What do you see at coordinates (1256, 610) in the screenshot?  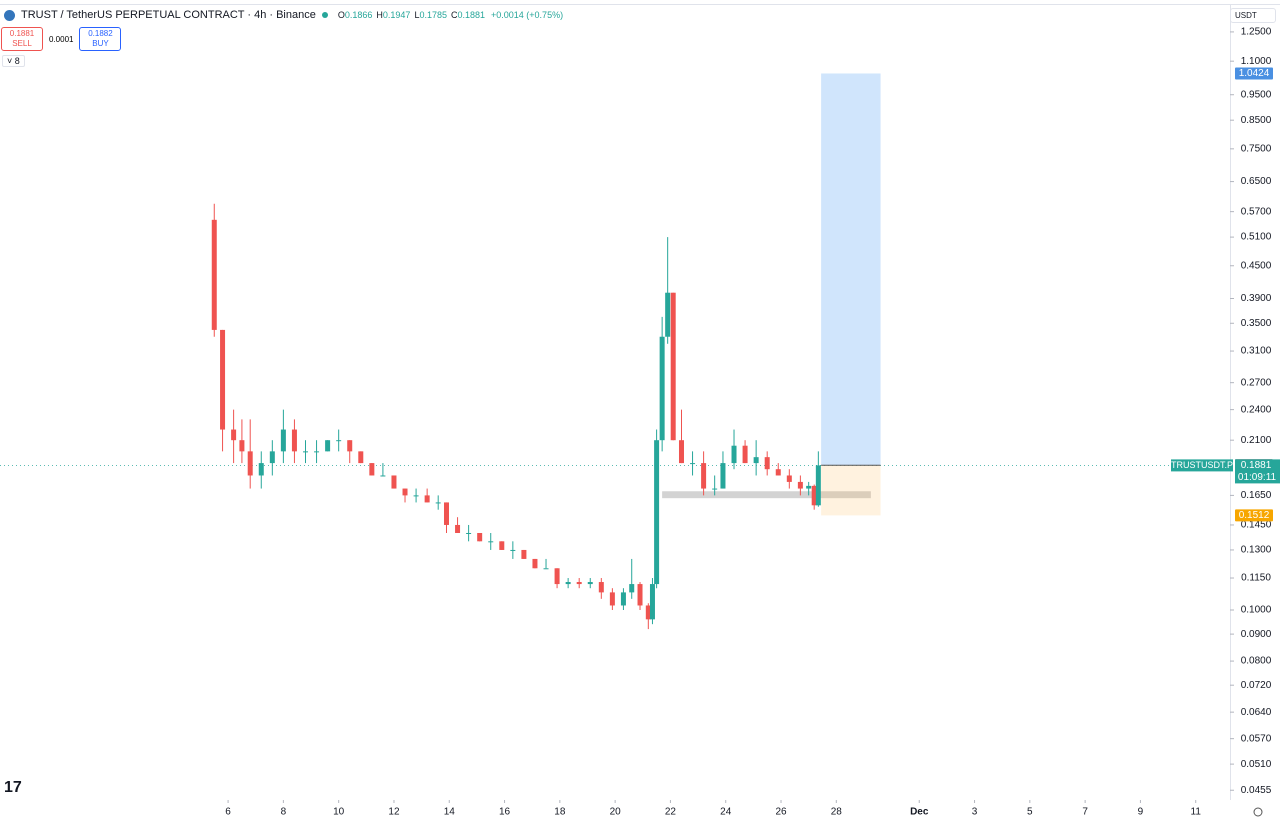 I see `y-tick-label: 0.1000` at bounding box center [1256, 610].